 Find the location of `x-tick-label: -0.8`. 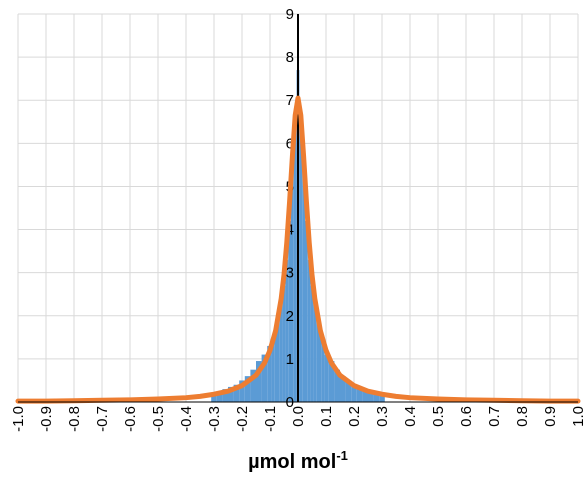

x-tick-label: -0.8 is located at coordinates (74, 419).